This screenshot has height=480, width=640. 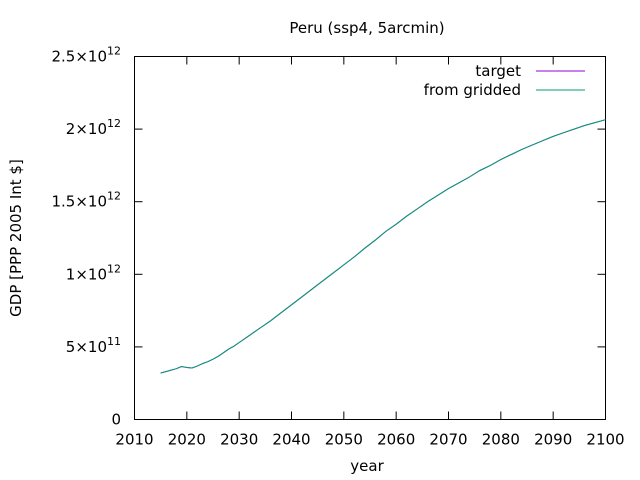 I want to click on x-tick-label: 2050, so click(x=344, y=440).